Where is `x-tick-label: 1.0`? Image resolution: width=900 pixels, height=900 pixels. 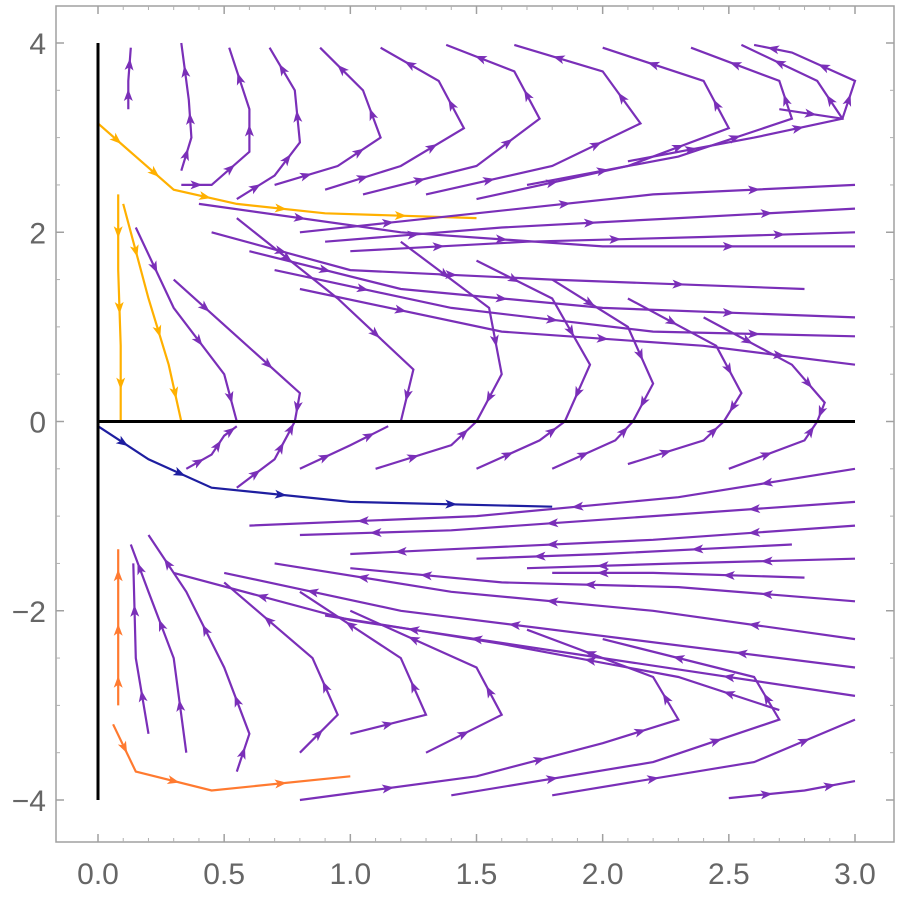 x-tick-label: 1.0 is located at coordinates (350, 874).